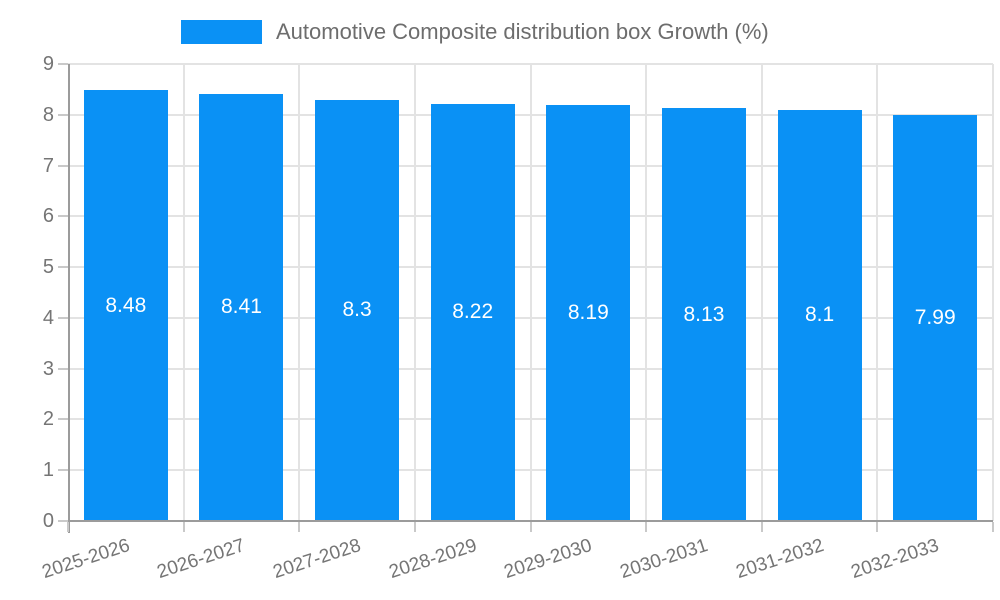  I want to click on x-tick-label: 2028-2029, so click(433, 559).